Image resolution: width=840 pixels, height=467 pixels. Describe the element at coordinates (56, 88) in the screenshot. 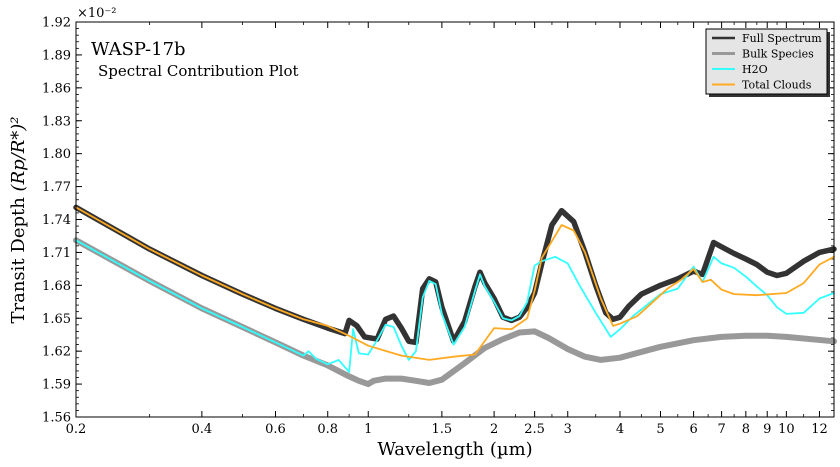

I see `y-tick-label: 1.86` at that location.